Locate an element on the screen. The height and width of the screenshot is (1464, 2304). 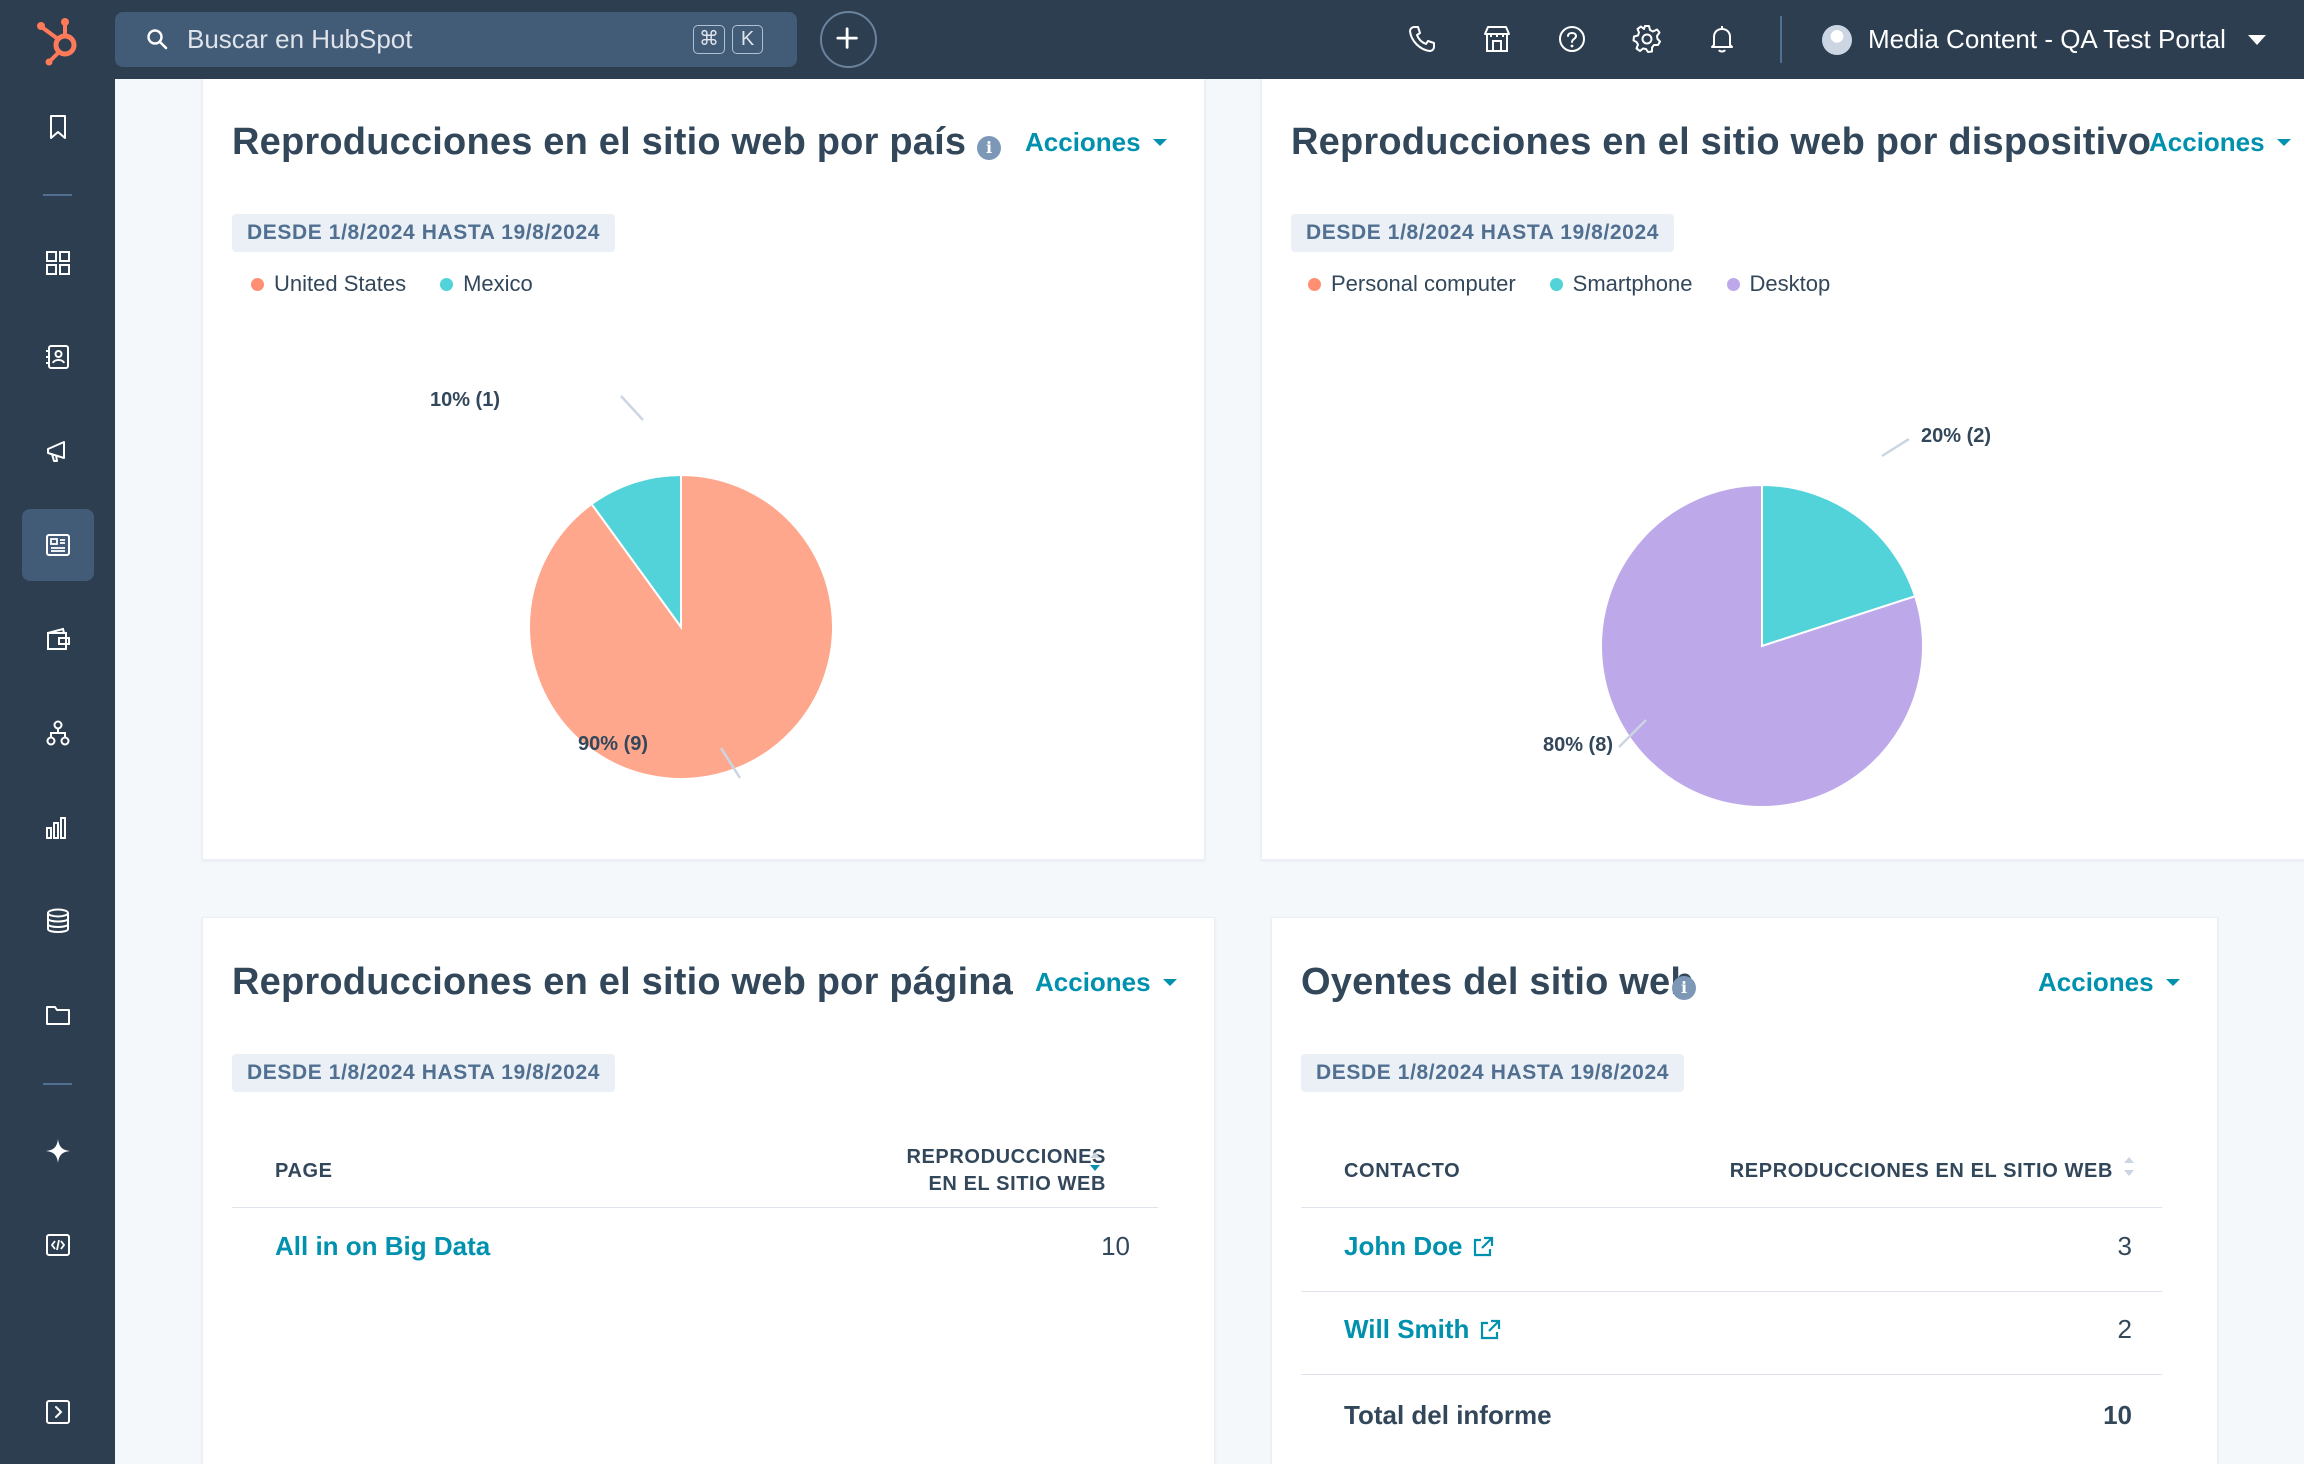
sidebar-item-ai-assistant is located at coordinates (58, 1151).